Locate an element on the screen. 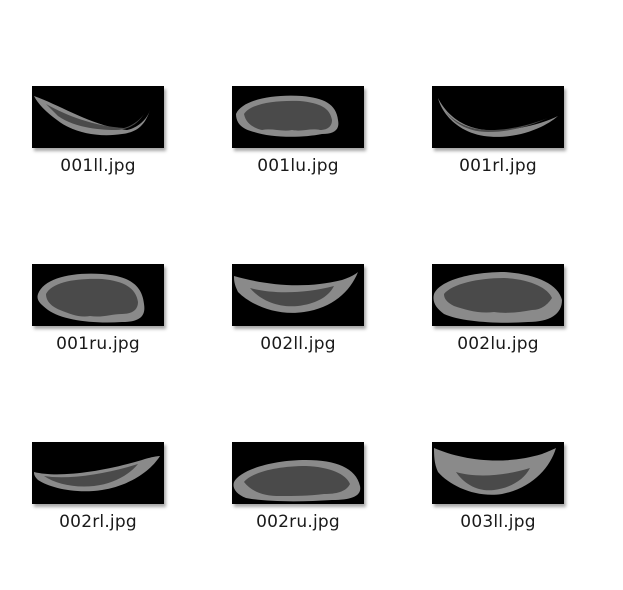  file-name-label: 002rl.jpg is located at coordinates (98, 522).